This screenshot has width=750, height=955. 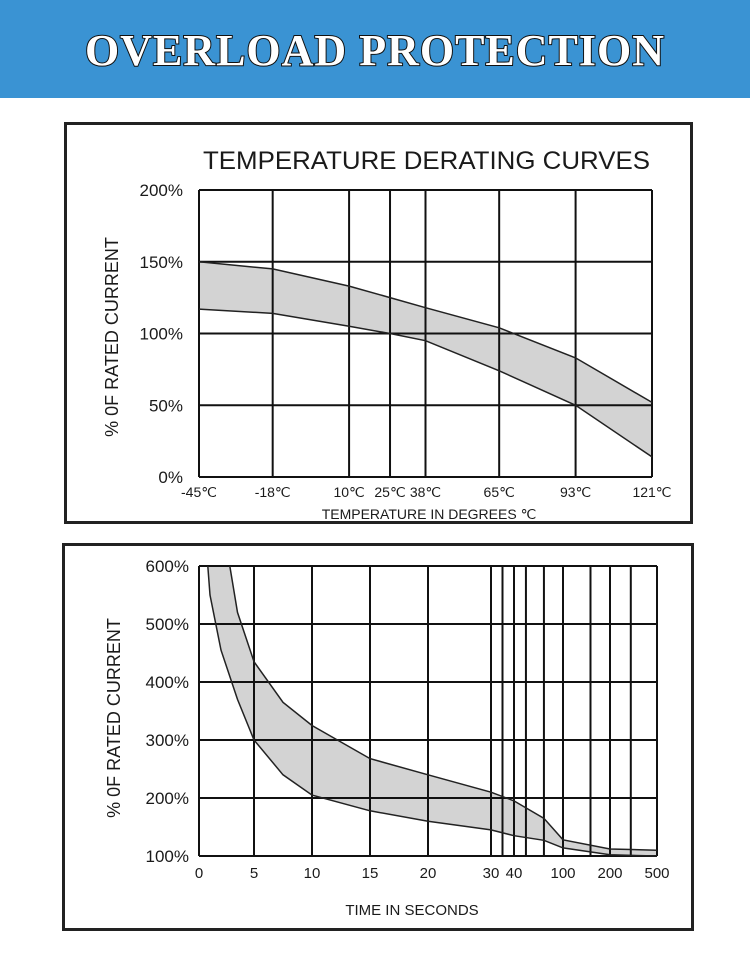 What do you see at coordinates (428, 873) in the screenshot?
I see `x-tick-label: 20` at bounding box center [428, 873].